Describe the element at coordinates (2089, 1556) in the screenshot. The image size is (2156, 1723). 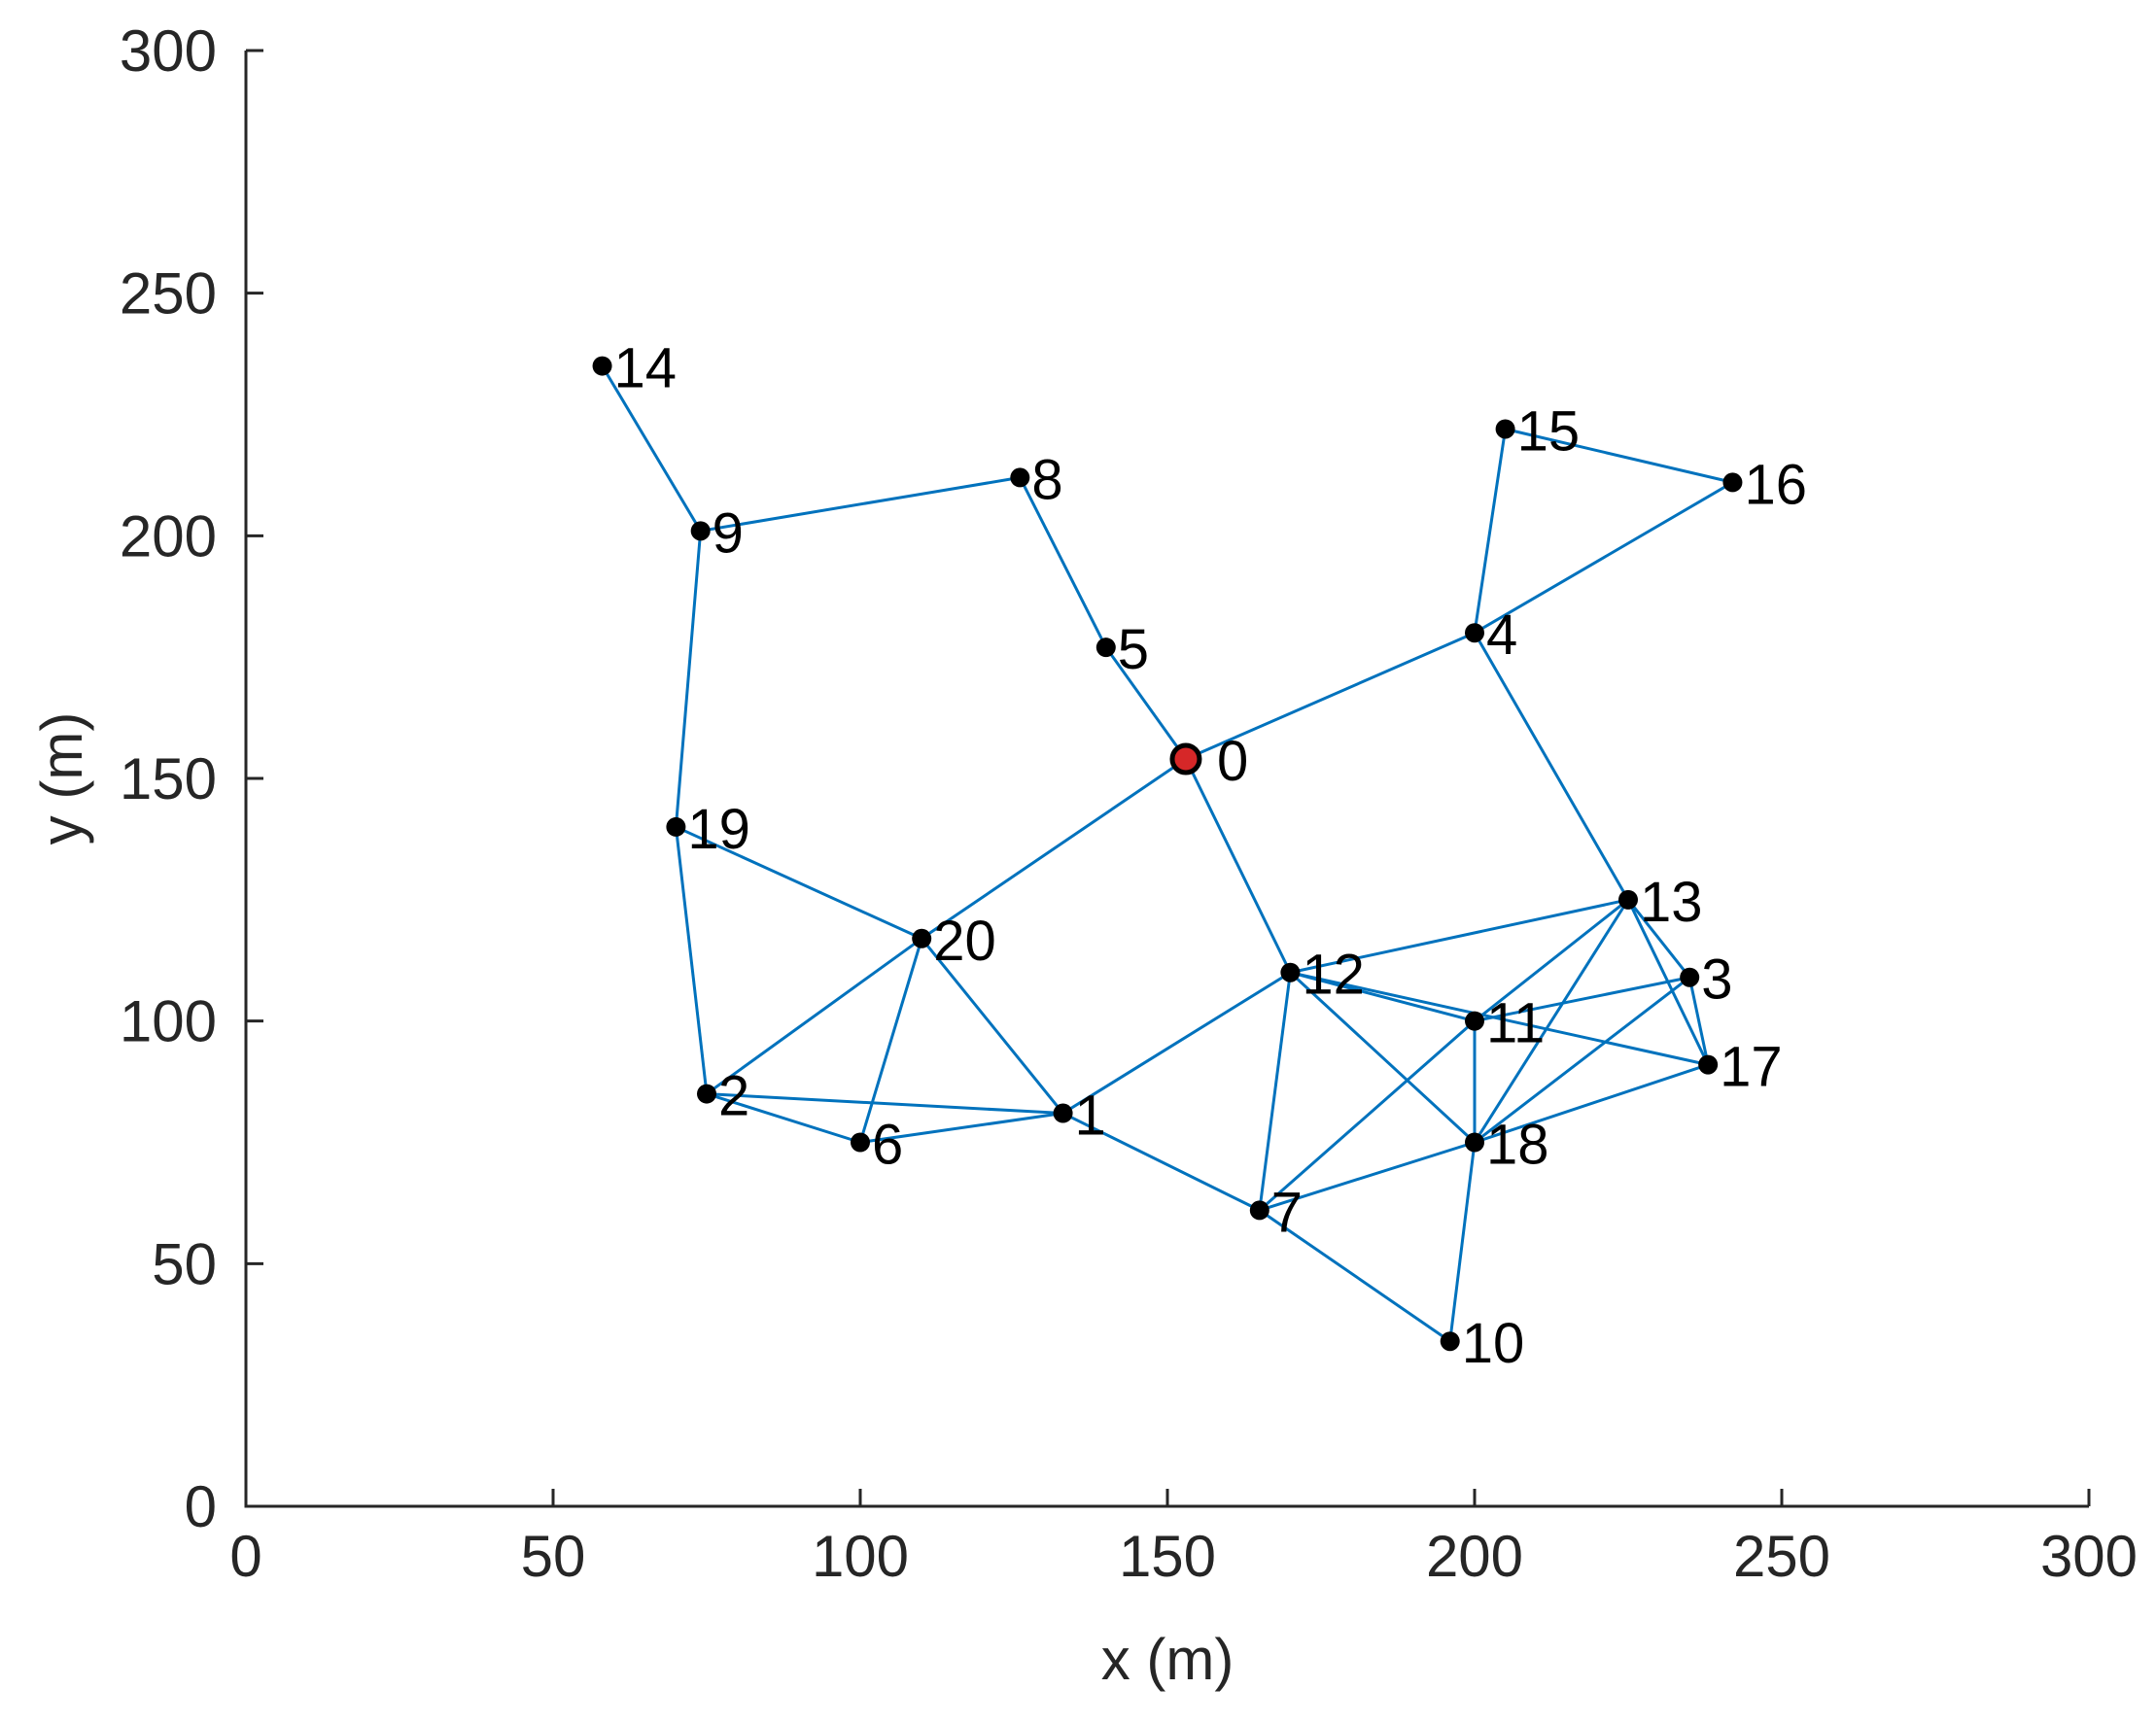
I see `x-tick-label: 300` at that location.